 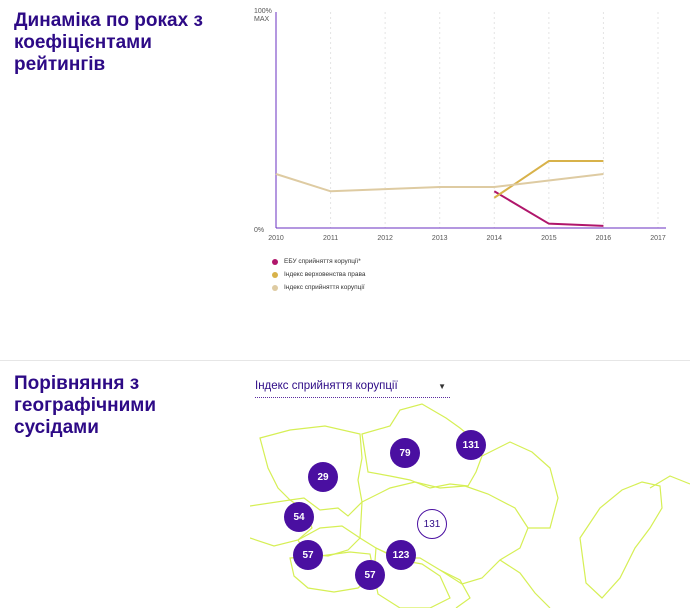 I want to click on legend-dot-ebu, so click(x=275, y=261).